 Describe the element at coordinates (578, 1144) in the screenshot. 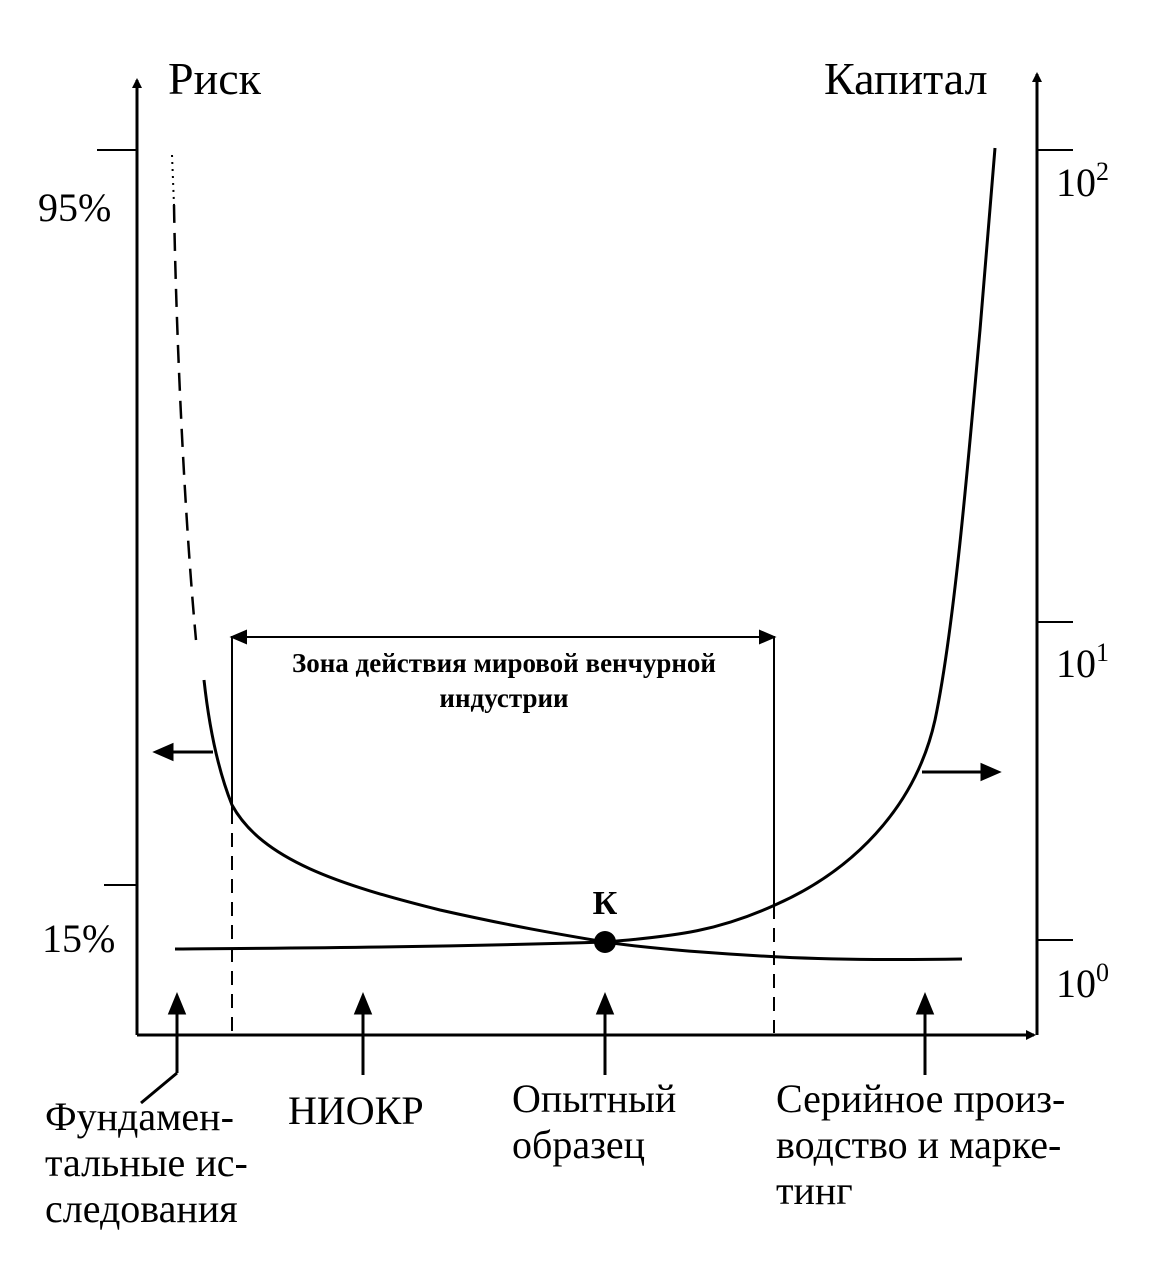

I see `stage-3-line-2: образец` at that location.